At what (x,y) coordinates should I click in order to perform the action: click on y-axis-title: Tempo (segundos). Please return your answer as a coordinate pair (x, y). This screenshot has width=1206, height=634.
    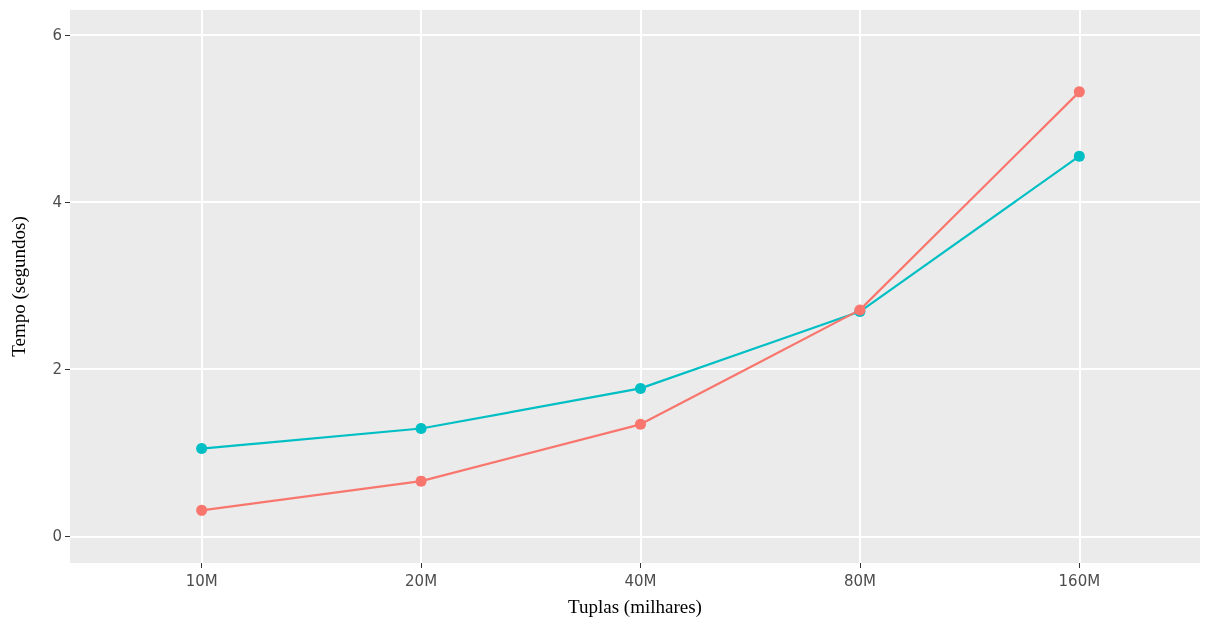
    Looking at the image, I should click on (19, 286).